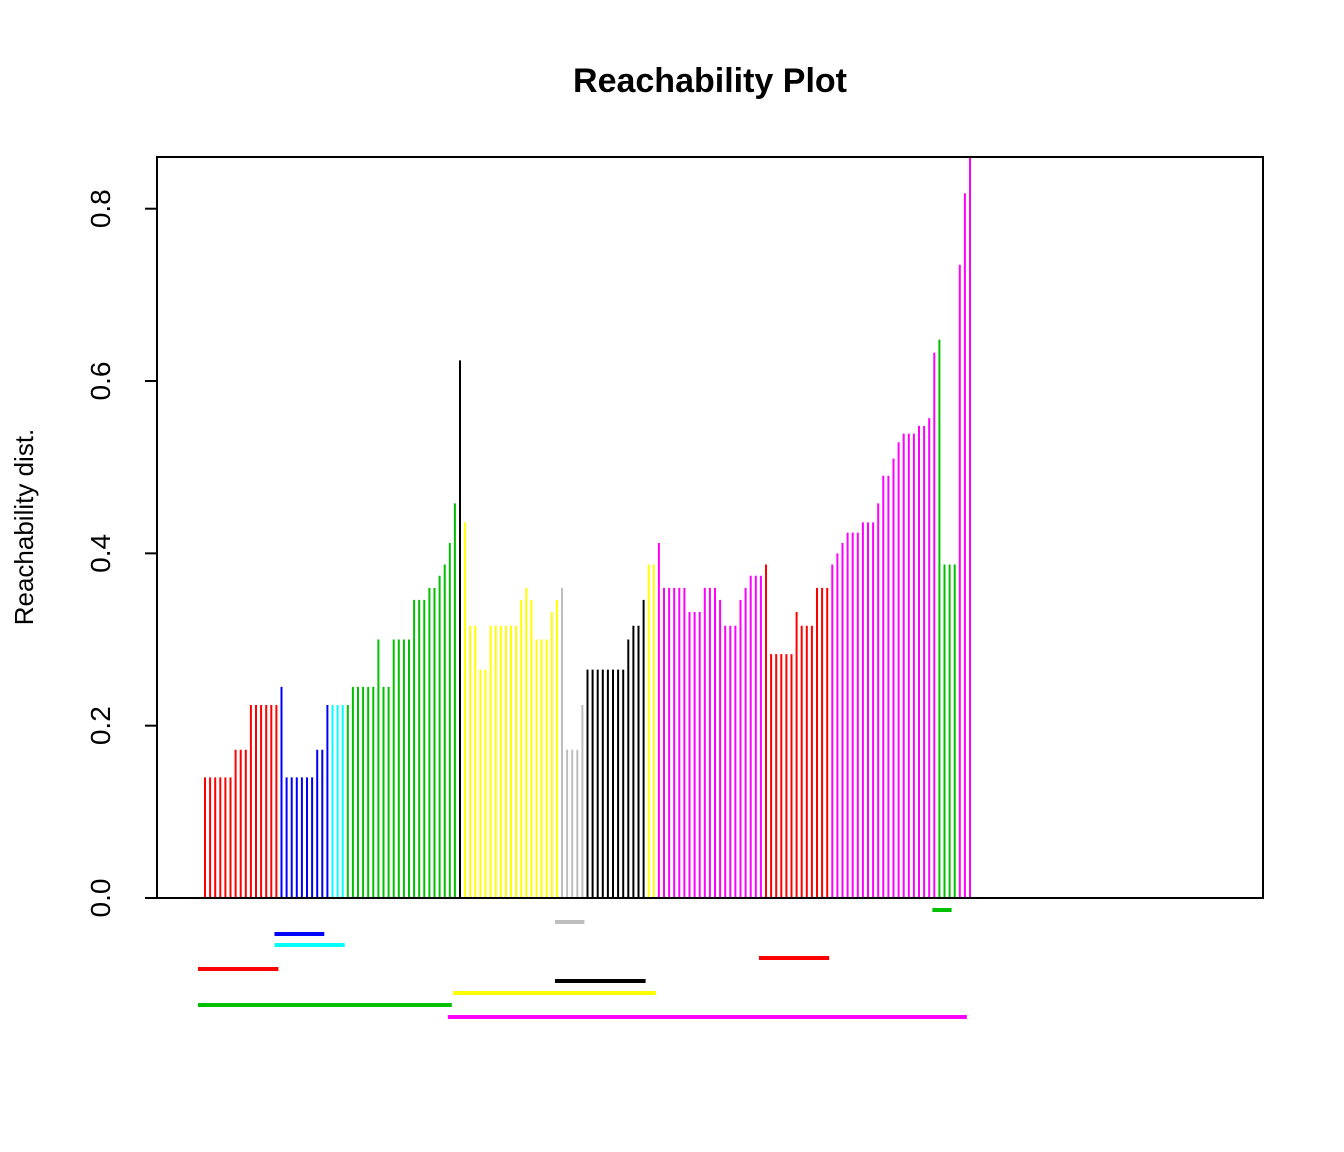  Describe the element at coordinates (582, 963) in the screenshot. I see `cluster-segments` at that location.